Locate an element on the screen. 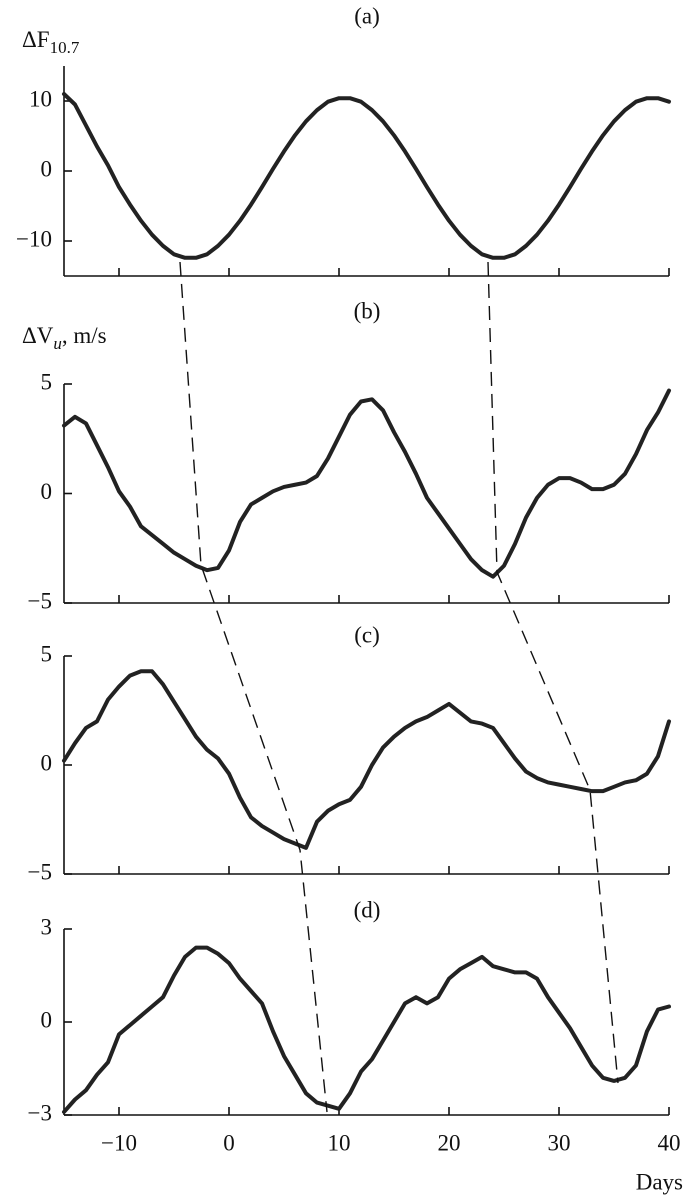 This screenshot has height=1202, width=685. y-label-sub: 10.7 is located at coordinates (65, 47).